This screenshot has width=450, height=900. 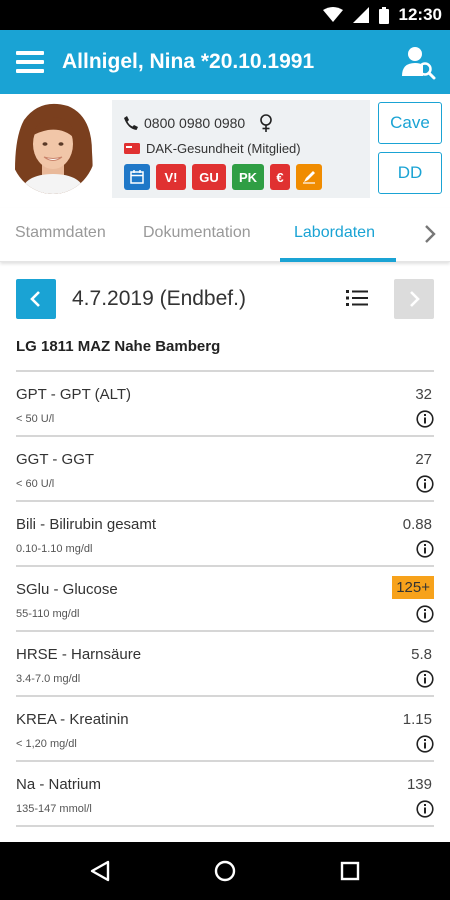 I want to click on cave-button: Cave, so click(x=410, y=123).